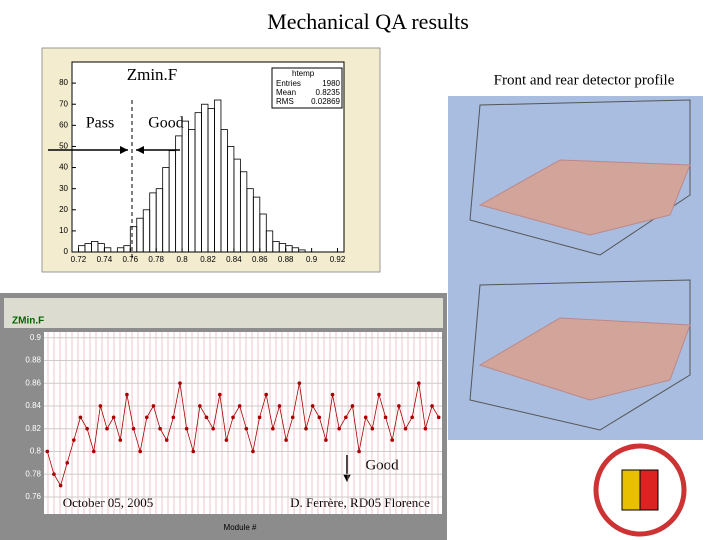  Describe the element at coordinates (328, 92) in the screenshot. I see `stats-value: 0.8235` at that location.